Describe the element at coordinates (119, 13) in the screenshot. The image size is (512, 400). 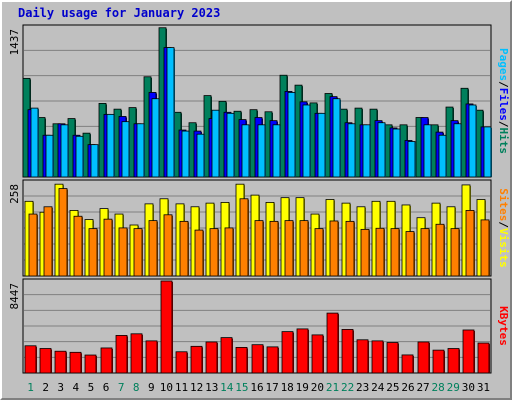
I see `chart-title: Daily usage for January 2023` at that location.